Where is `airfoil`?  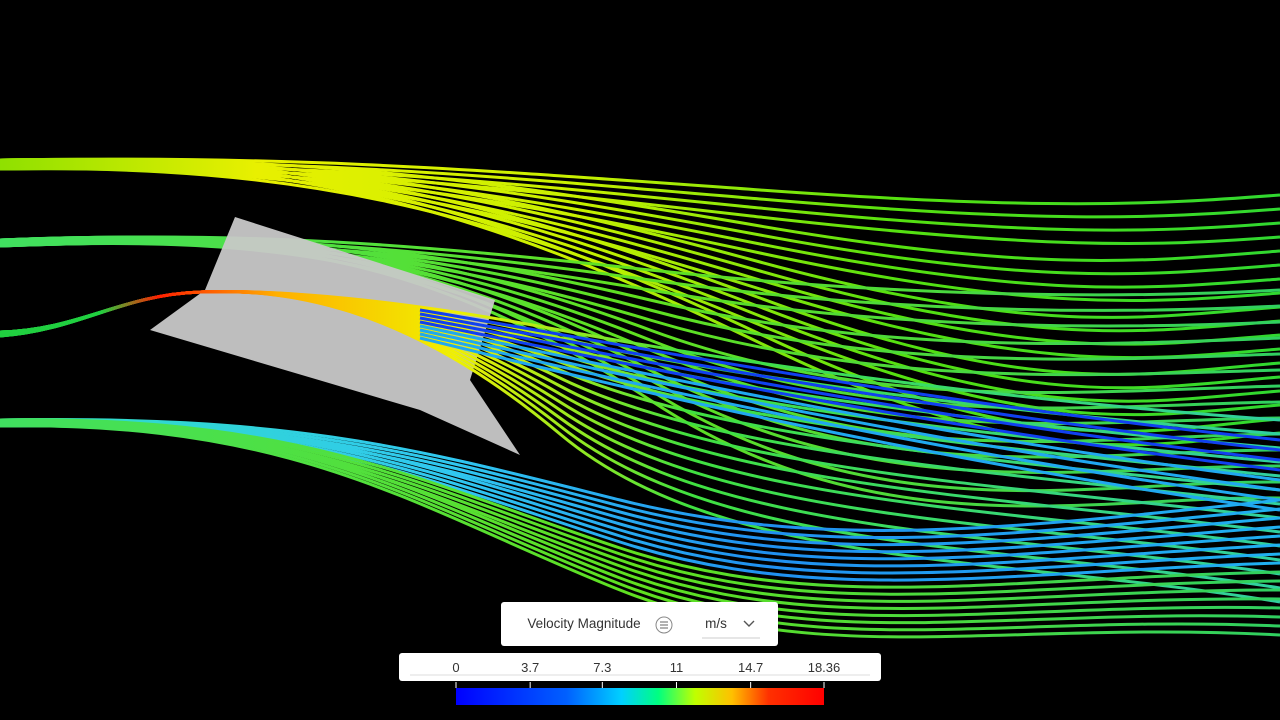
airfoil is located at coordinates (335, 336).